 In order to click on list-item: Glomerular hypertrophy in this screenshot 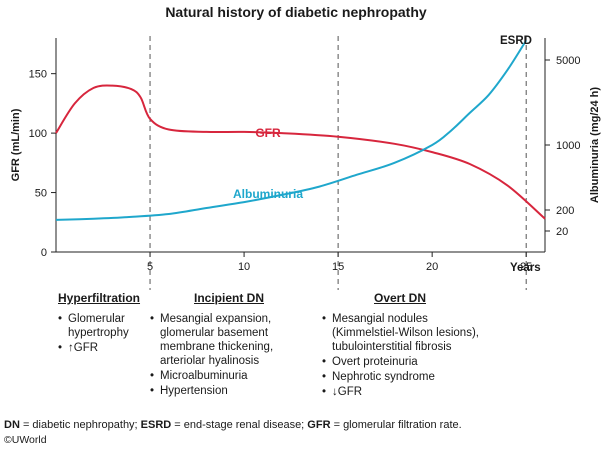, I will do `click(100, 326)`.